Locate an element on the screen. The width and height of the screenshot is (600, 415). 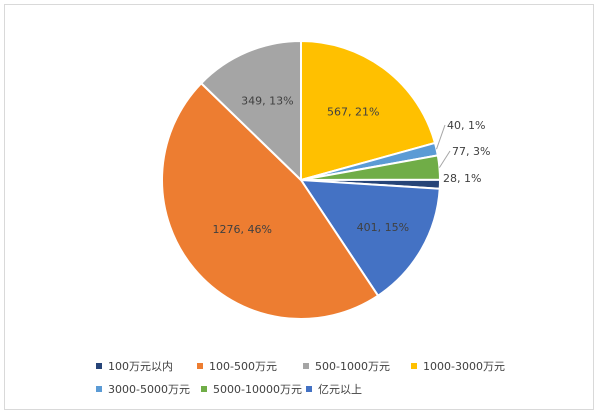
data-label-4: 40, 1% is located at coordinates (466, 125).